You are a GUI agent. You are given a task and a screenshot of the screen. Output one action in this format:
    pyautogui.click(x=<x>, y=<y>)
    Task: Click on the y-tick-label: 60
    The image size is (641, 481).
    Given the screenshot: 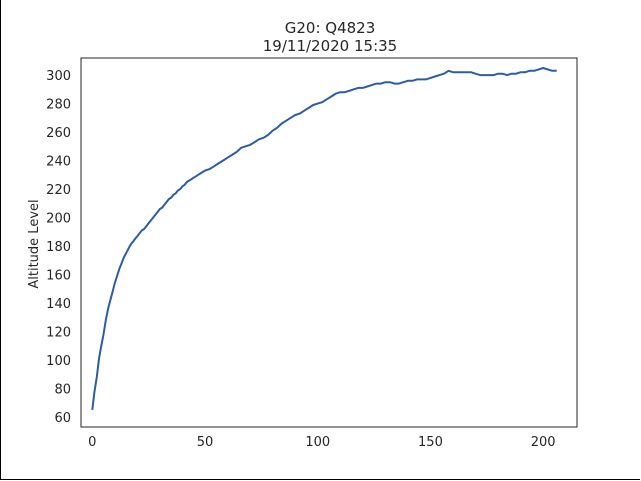 What is the action you would take?
    pyautogui.click(x=62, y=418)
    